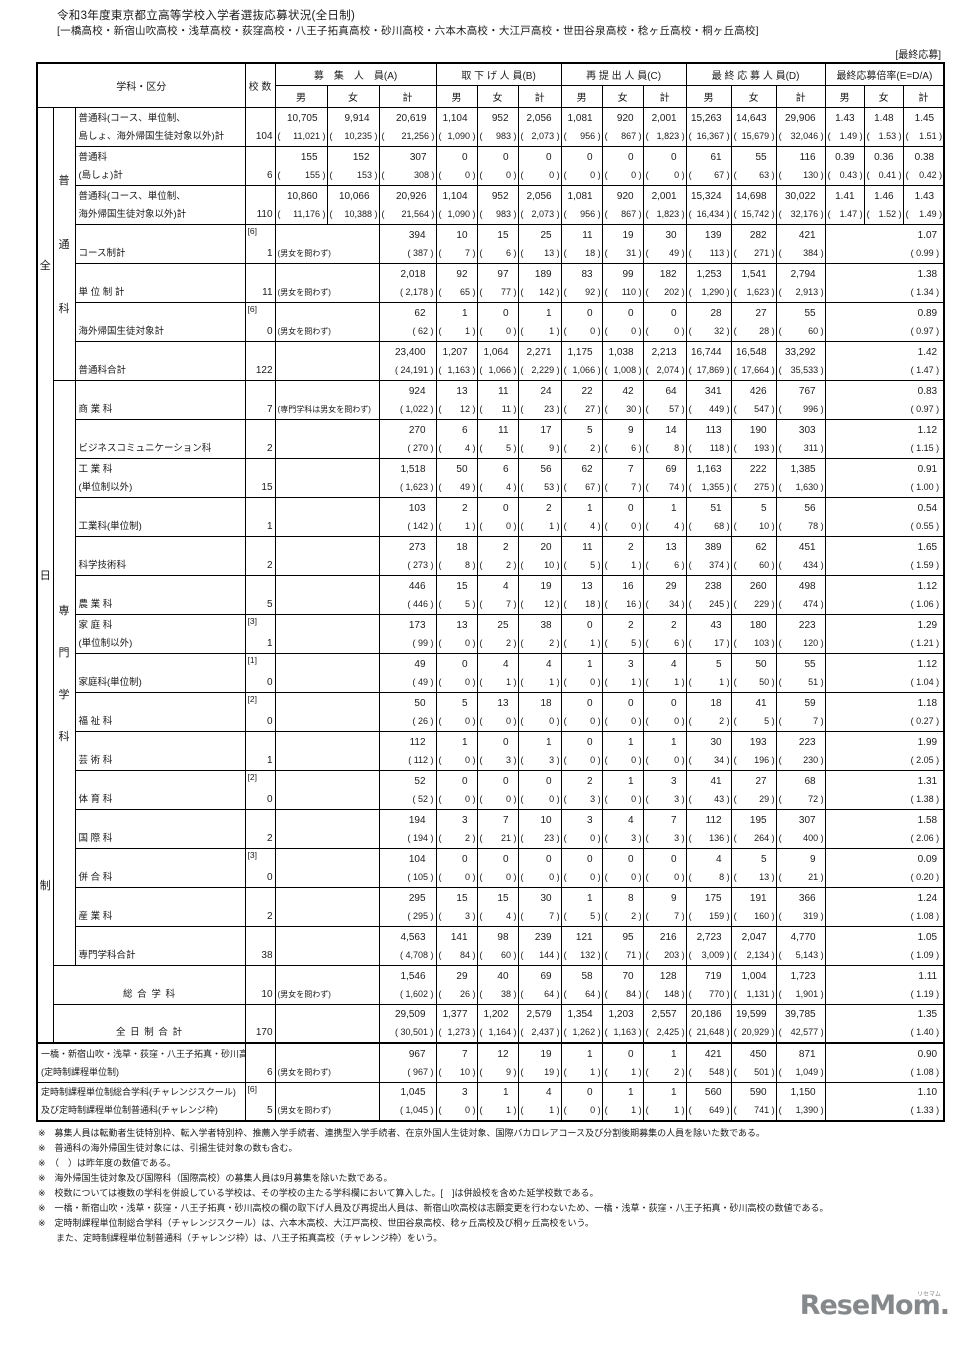 The width and height of the screenshot is (969, 1355). What do you see at coordinates (813, 759) in the screenshot?
I see `paren-value: 230 )` at bounding box center [813, 759].